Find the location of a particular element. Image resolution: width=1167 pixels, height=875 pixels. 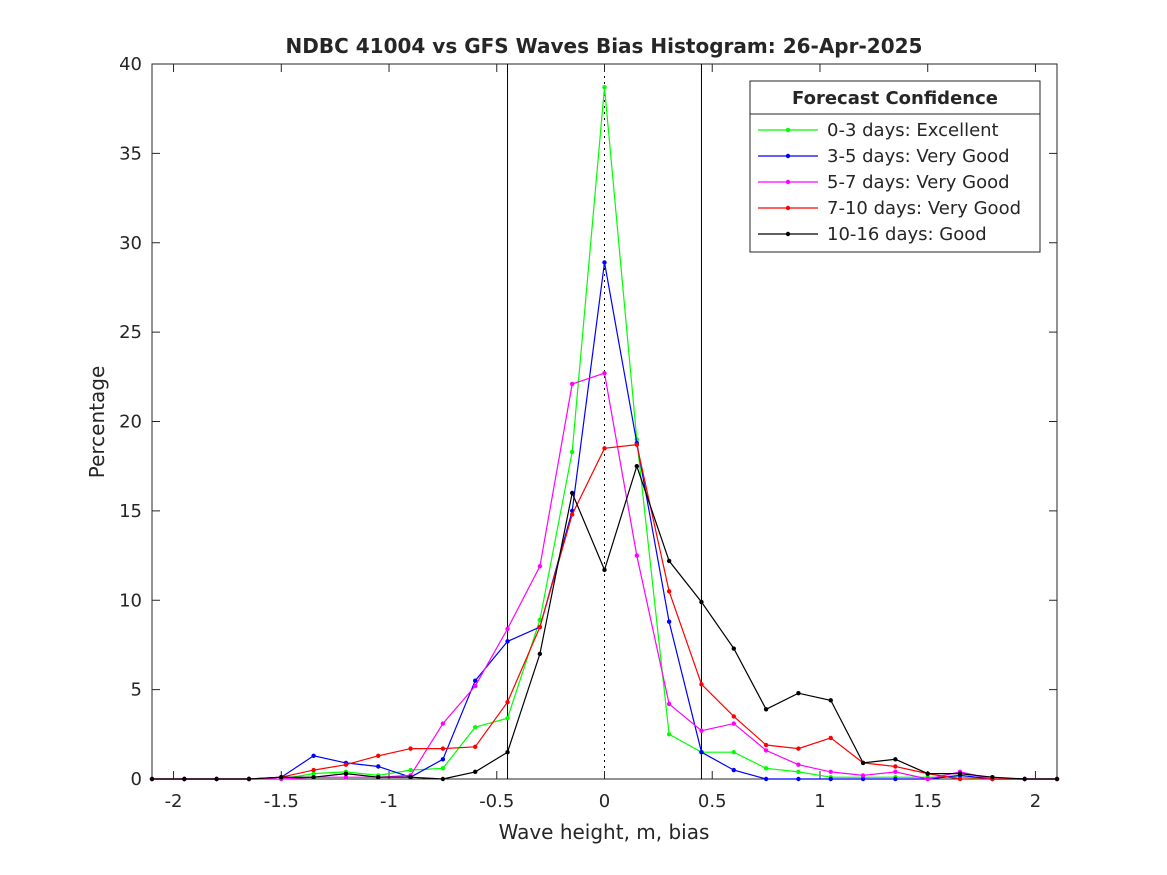

x-tick-label: 0 is located at coordinates (604, 801).